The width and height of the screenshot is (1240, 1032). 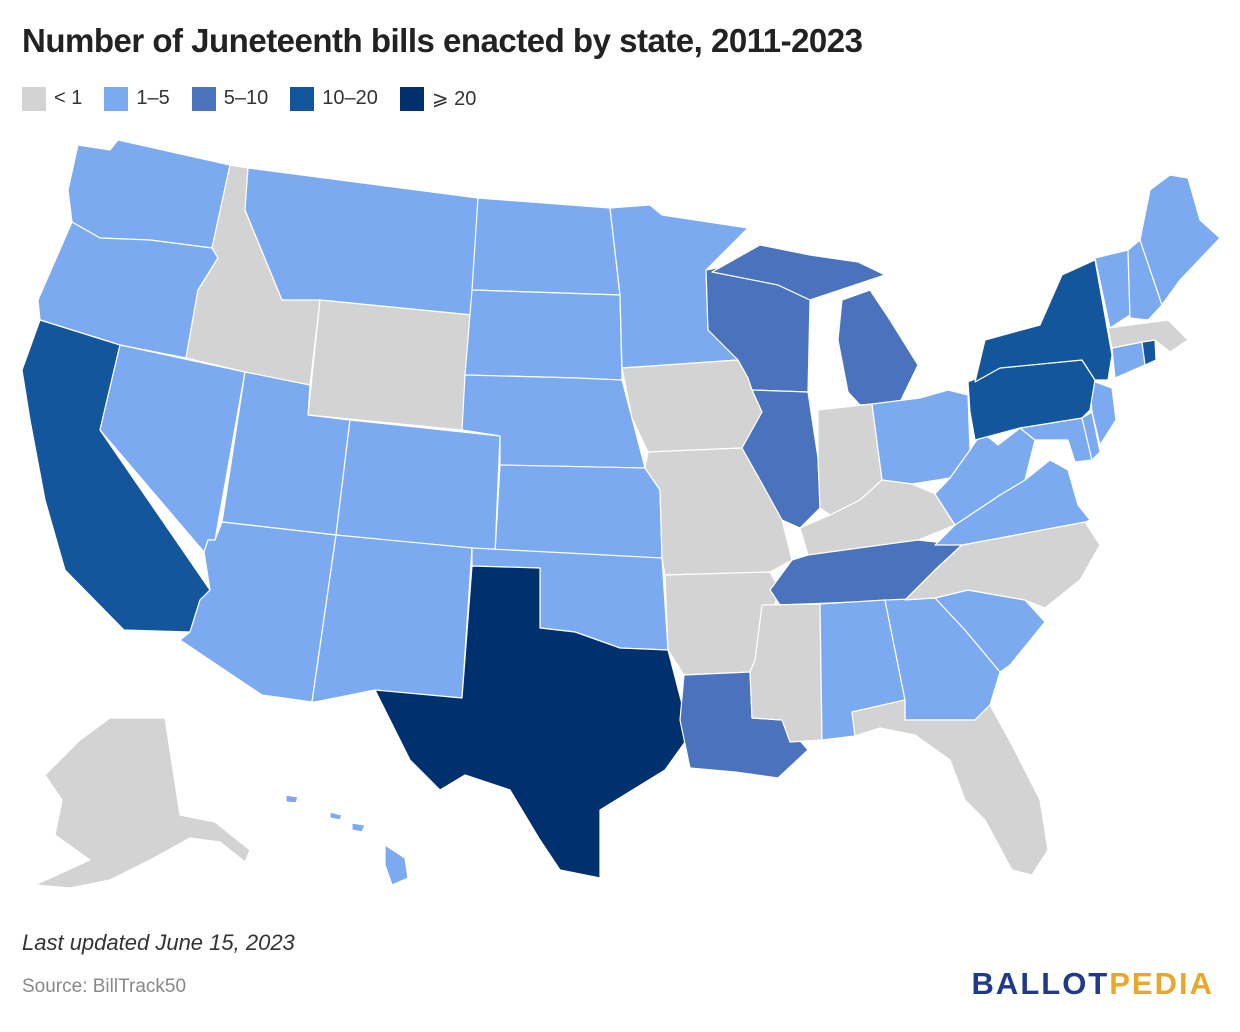 I want to click on state-southdakota, so click(x=543, y=337).